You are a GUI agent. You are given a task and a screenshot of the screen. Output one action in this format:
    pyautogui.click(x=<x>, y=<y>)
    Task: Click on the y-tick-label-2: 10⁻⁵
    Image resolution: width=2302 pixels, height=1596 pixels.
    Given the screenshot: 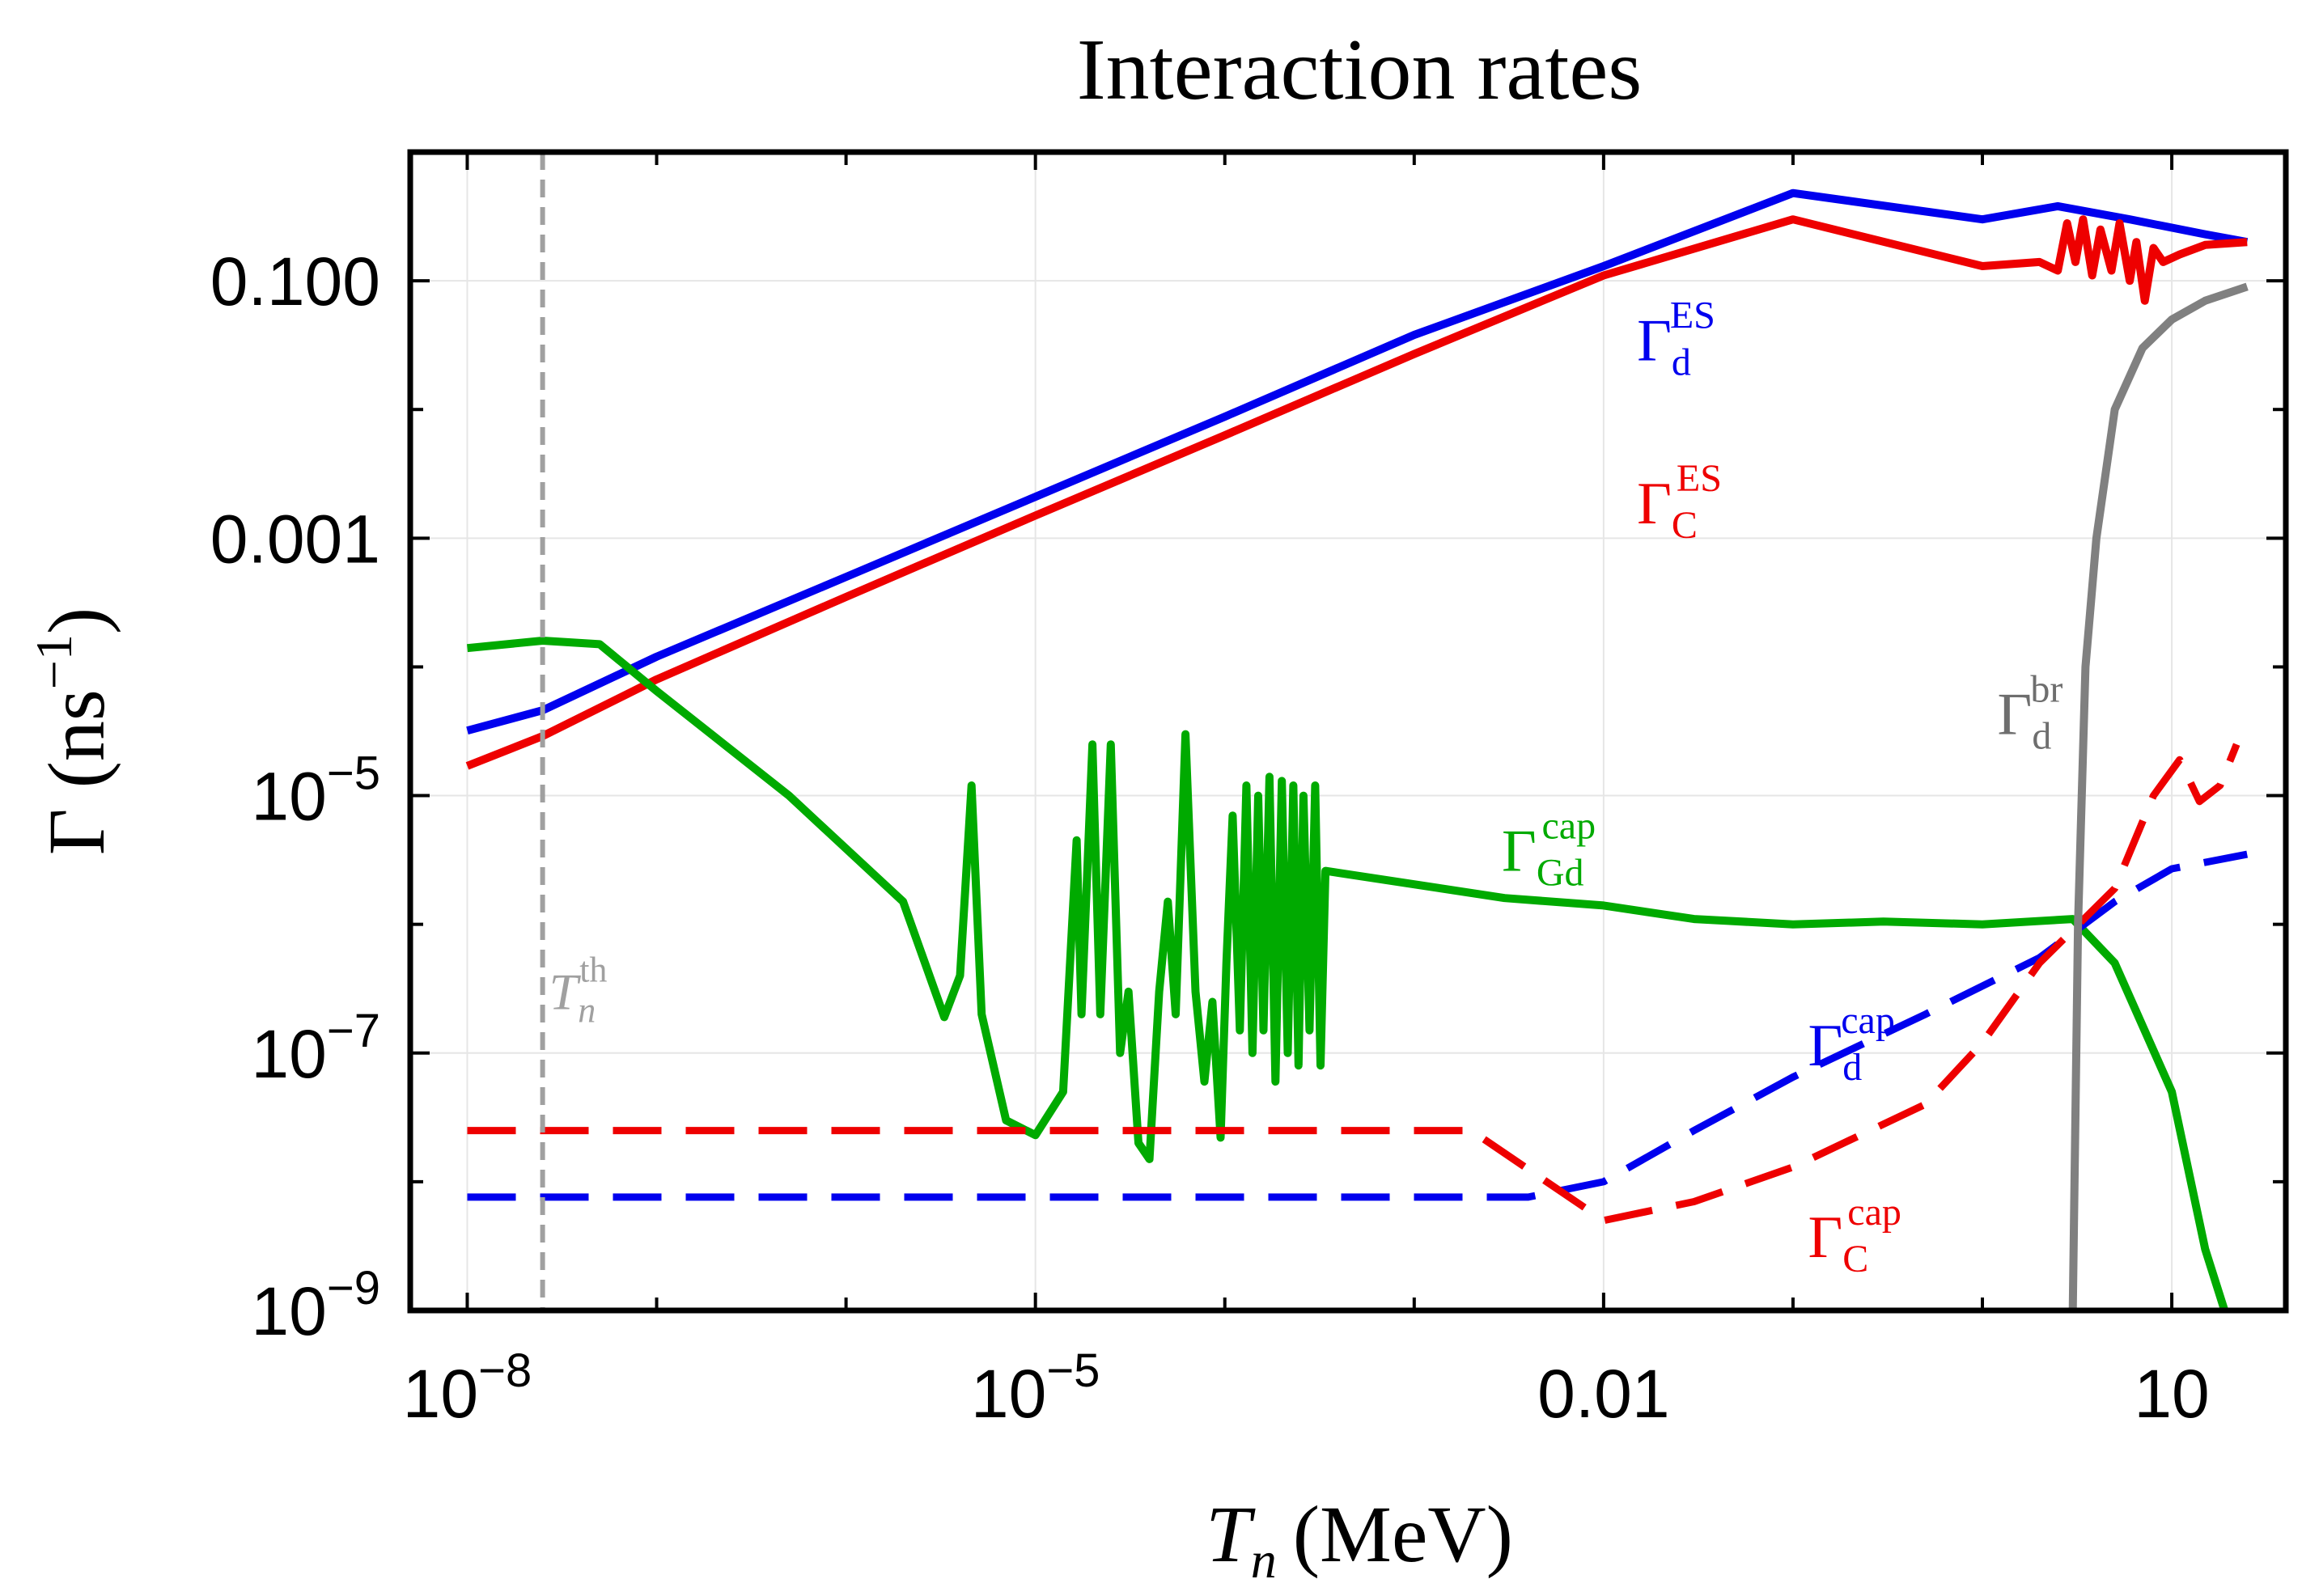 What is the action you would take?
    pyautogui.click(x=315, y=791)
    